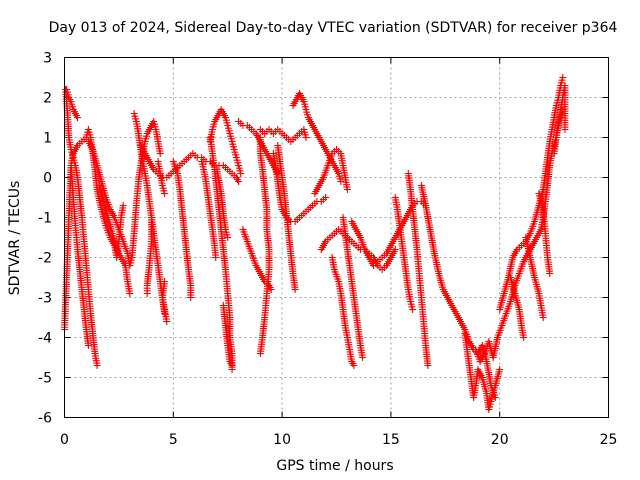  Describe the element at coordinates (609, 440) in the screenshot. I see `x-tick-label: 25` at that location.